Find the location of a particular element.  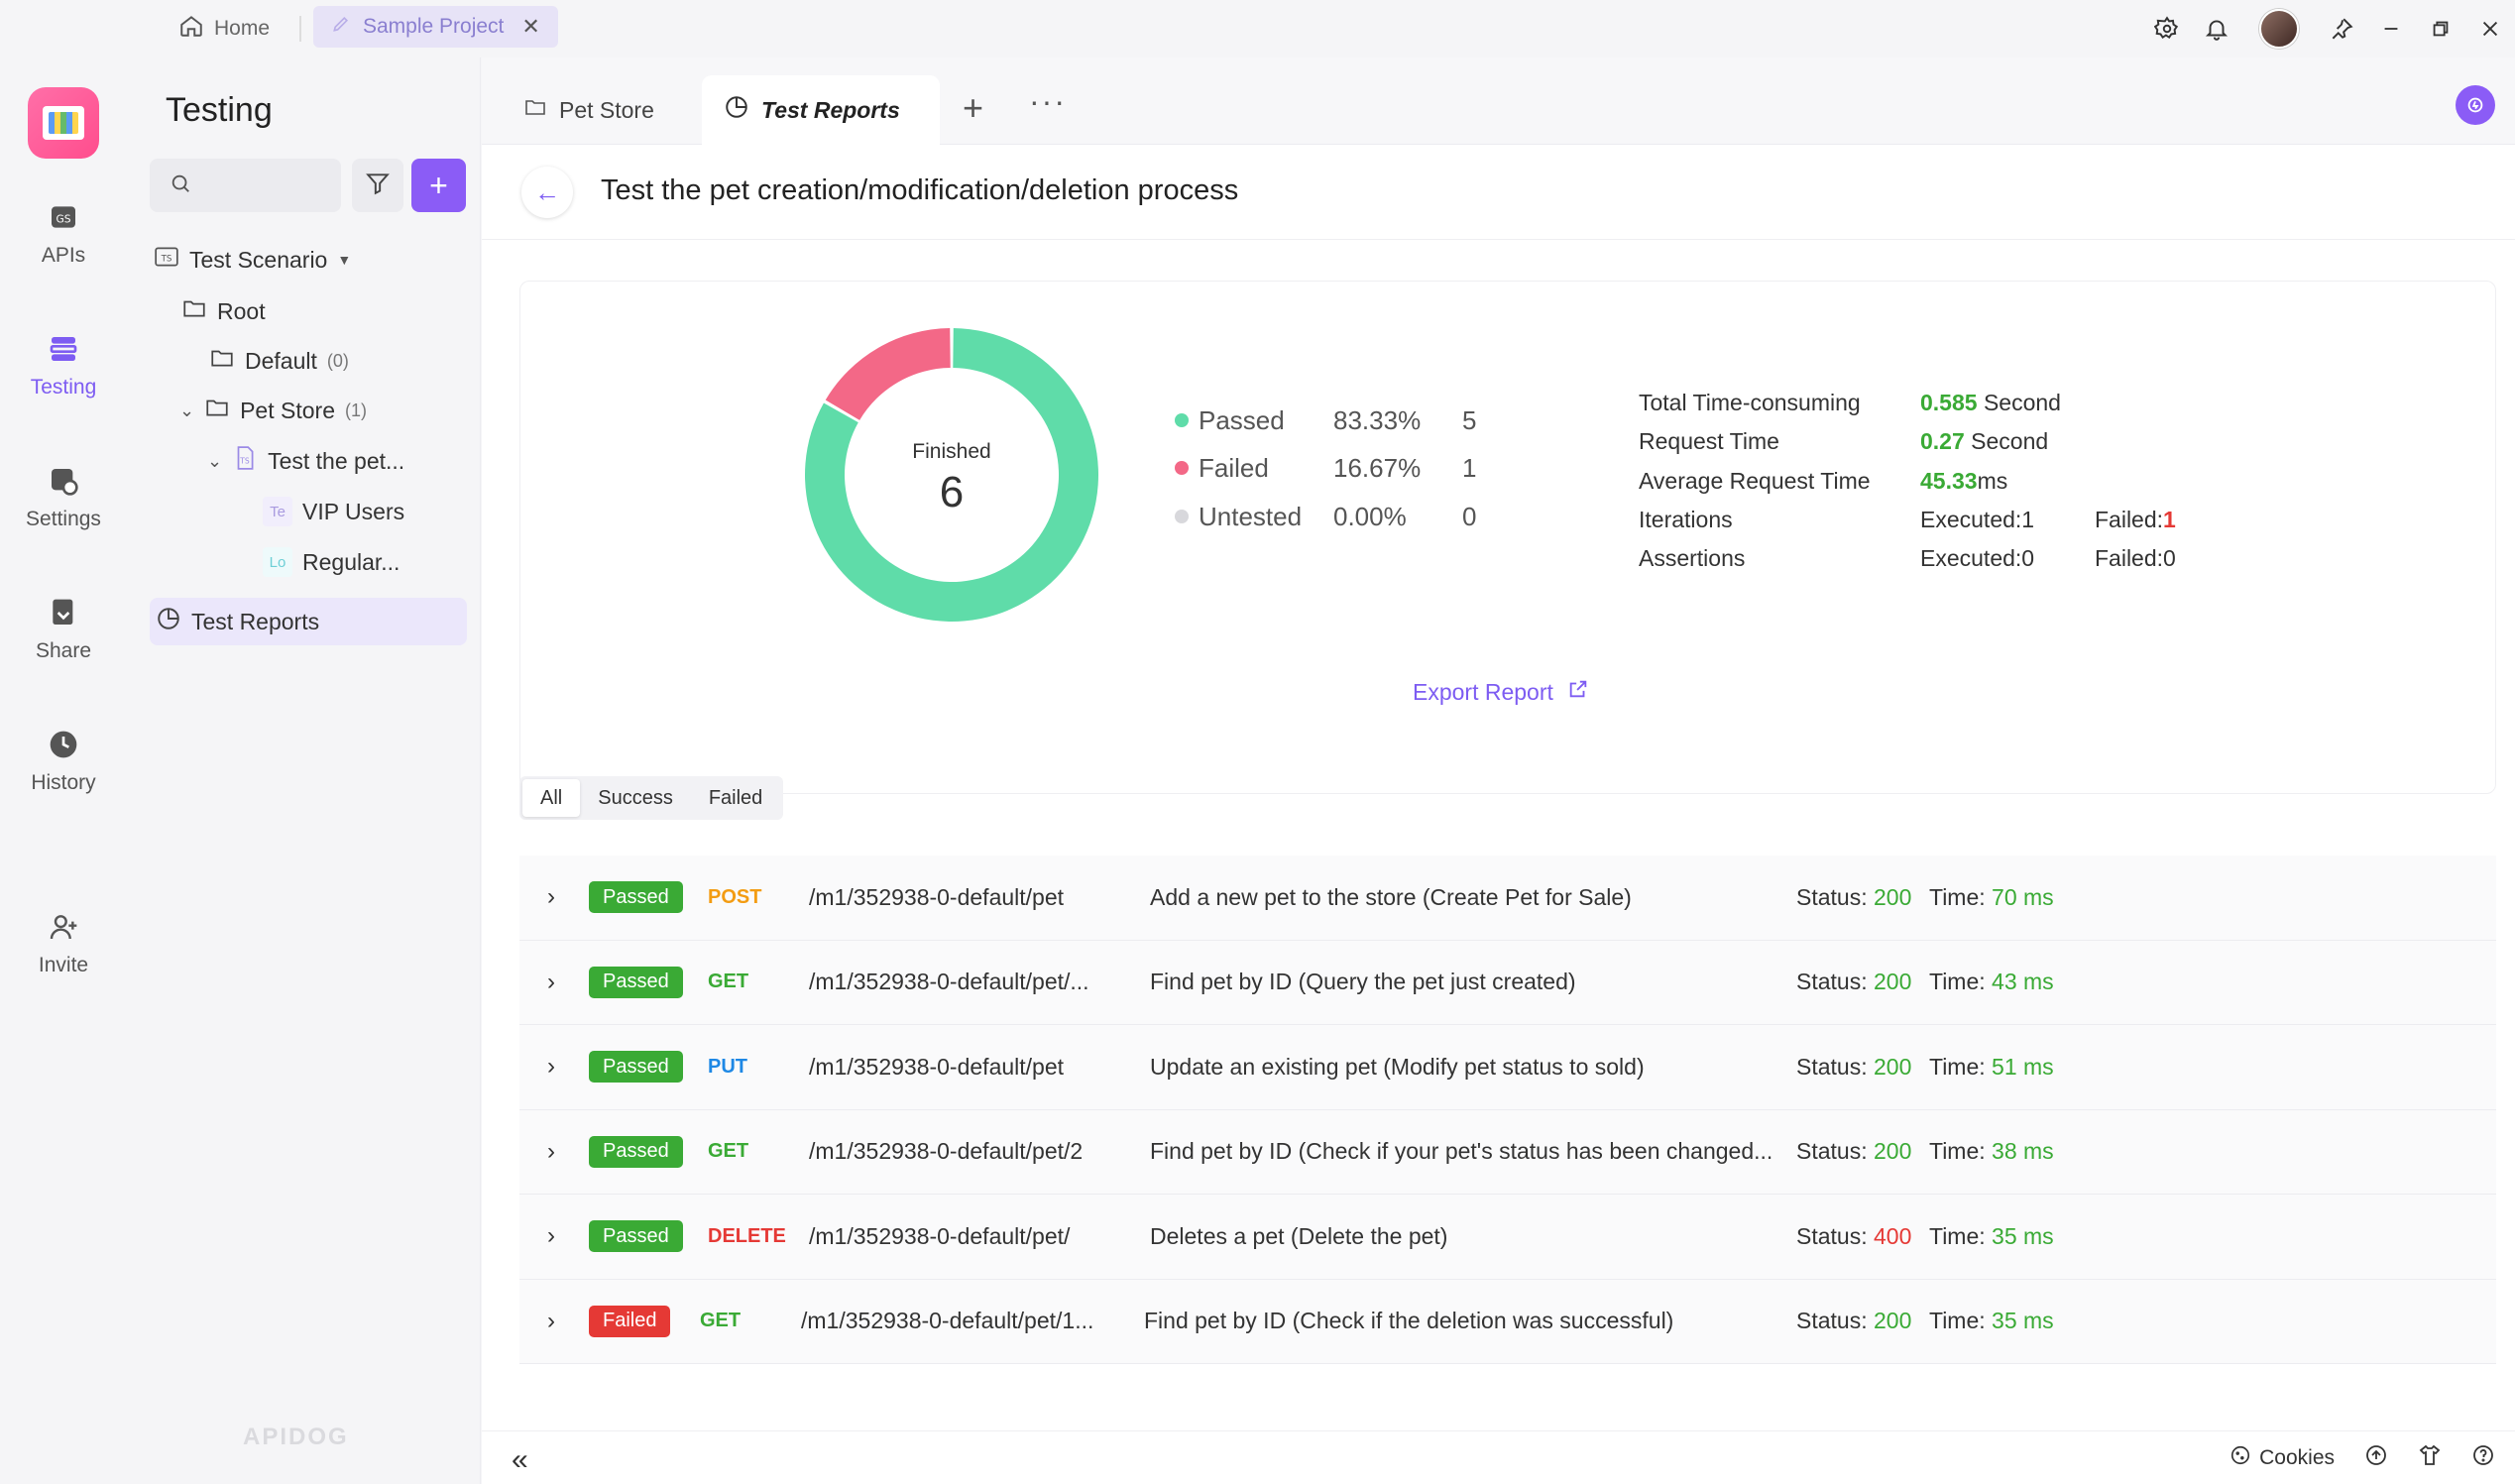

rail-item-history: History is located at coordinates (63, 762).